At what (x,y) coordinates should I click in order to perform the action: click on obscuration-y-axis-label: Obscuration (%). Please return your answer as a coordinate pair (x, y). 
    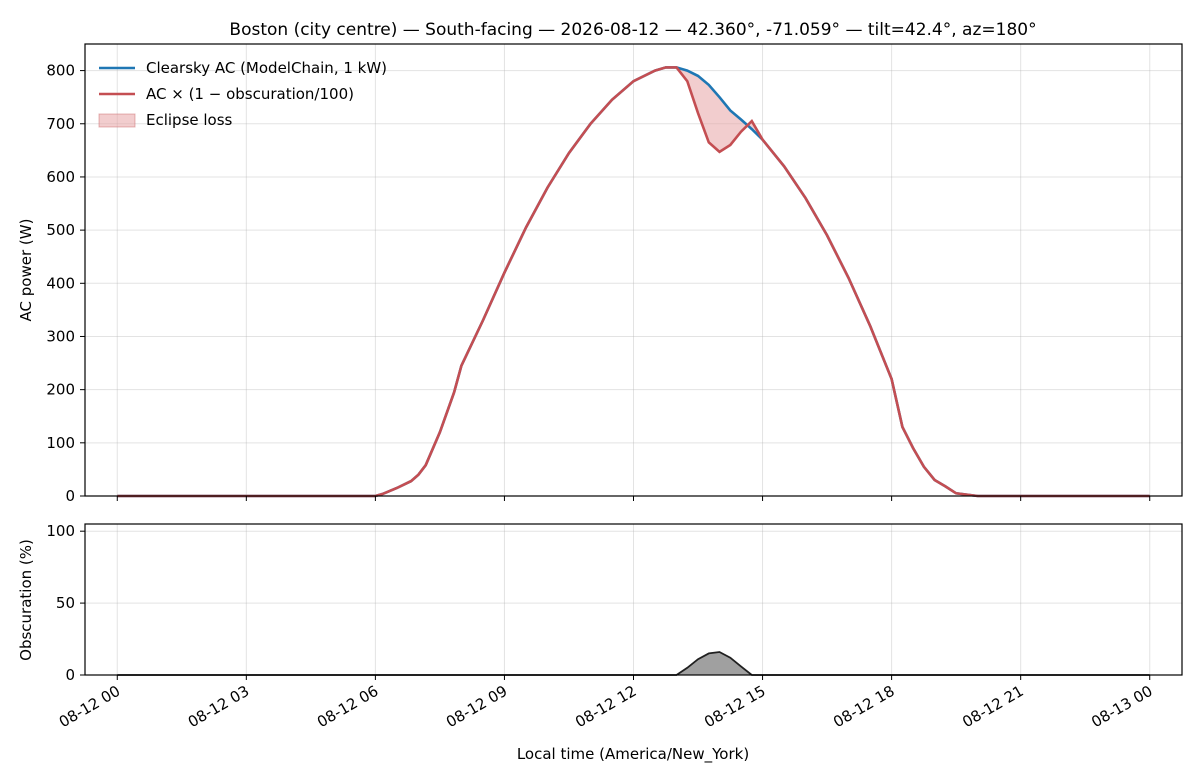
    Looking at the image, I should click on (26, 600).